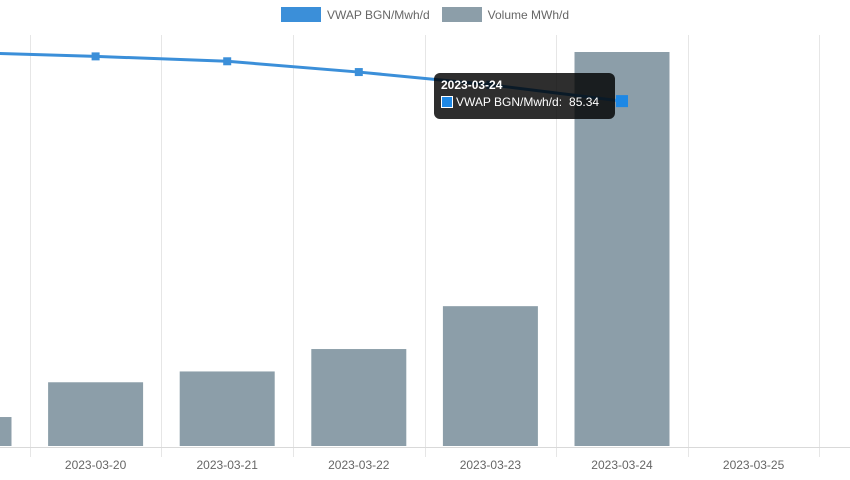  What do you see at coordinates (472, 85) in the screenshot?
I see `tooltip-title: 2023-03-24` at bounding box center [472, 85].